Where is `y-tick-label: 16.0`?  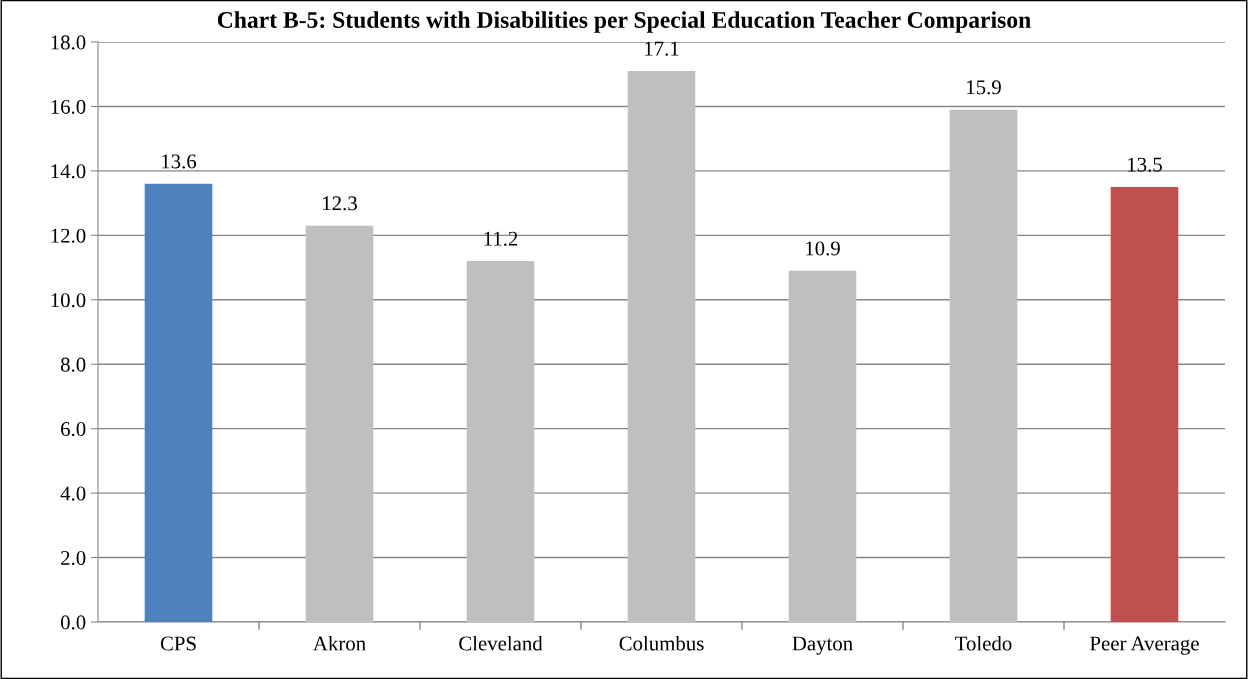 y-tick-label: 16.0 is located at coordinates (68, 106).